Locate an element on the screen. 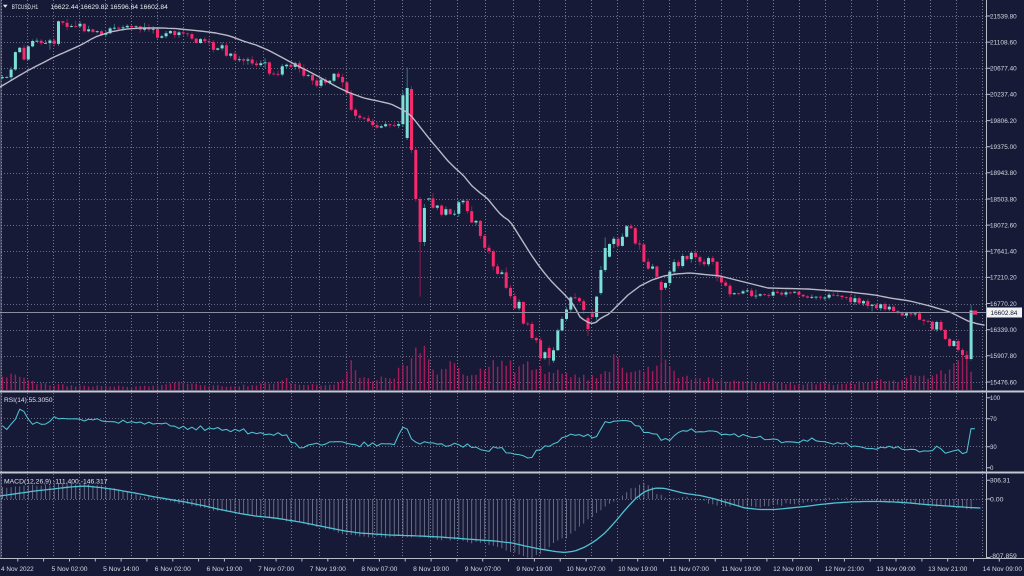  svg-text: 20237.40 is located at coordinates (1003, 95).